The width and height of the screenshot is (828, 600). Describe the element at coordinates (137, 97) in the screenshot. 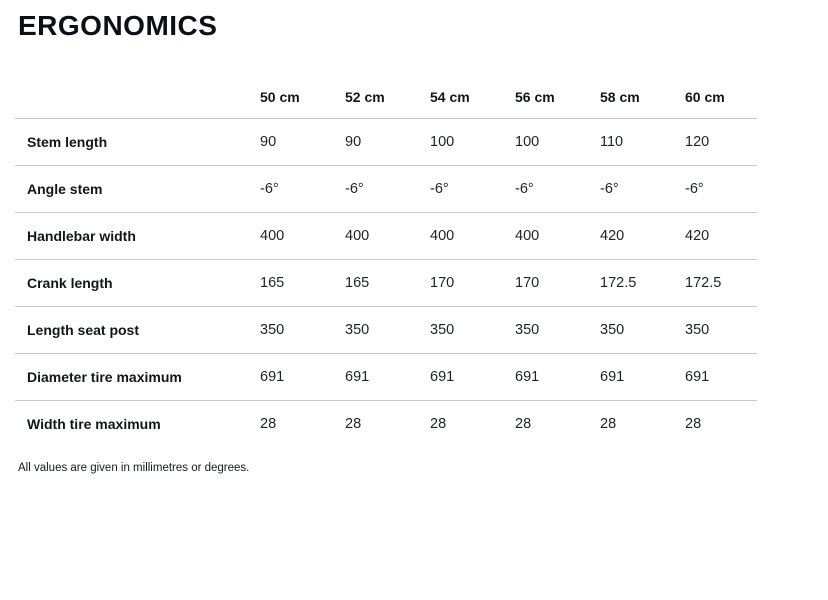

I see `header-spacer-cell` at that location.